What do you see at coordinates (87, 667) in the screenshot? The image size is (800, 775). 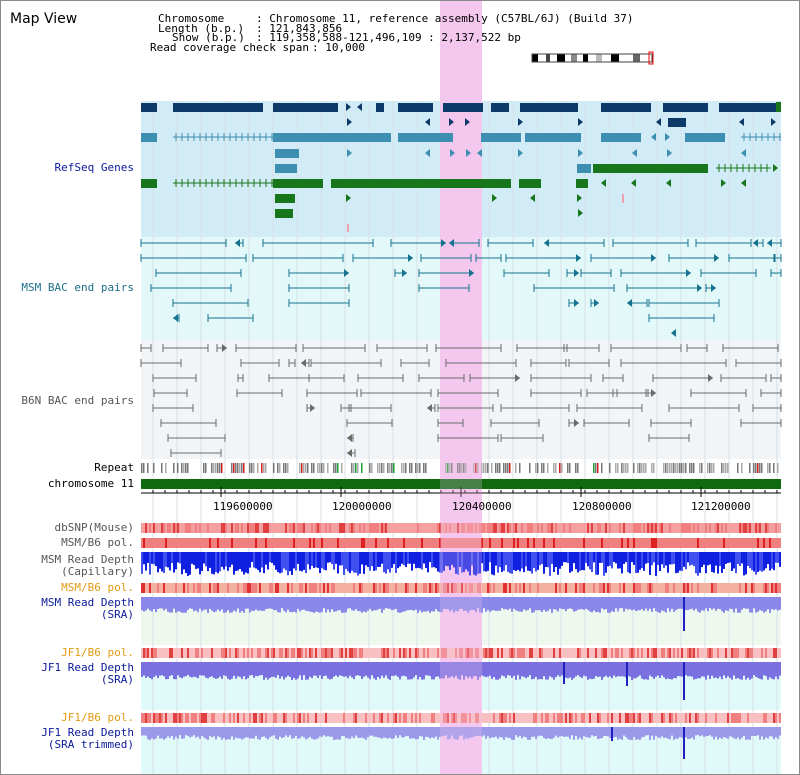 I see `track-label-jf1-depth-sra-1: JF1 Read Depth` at bounding box center [87, 667].